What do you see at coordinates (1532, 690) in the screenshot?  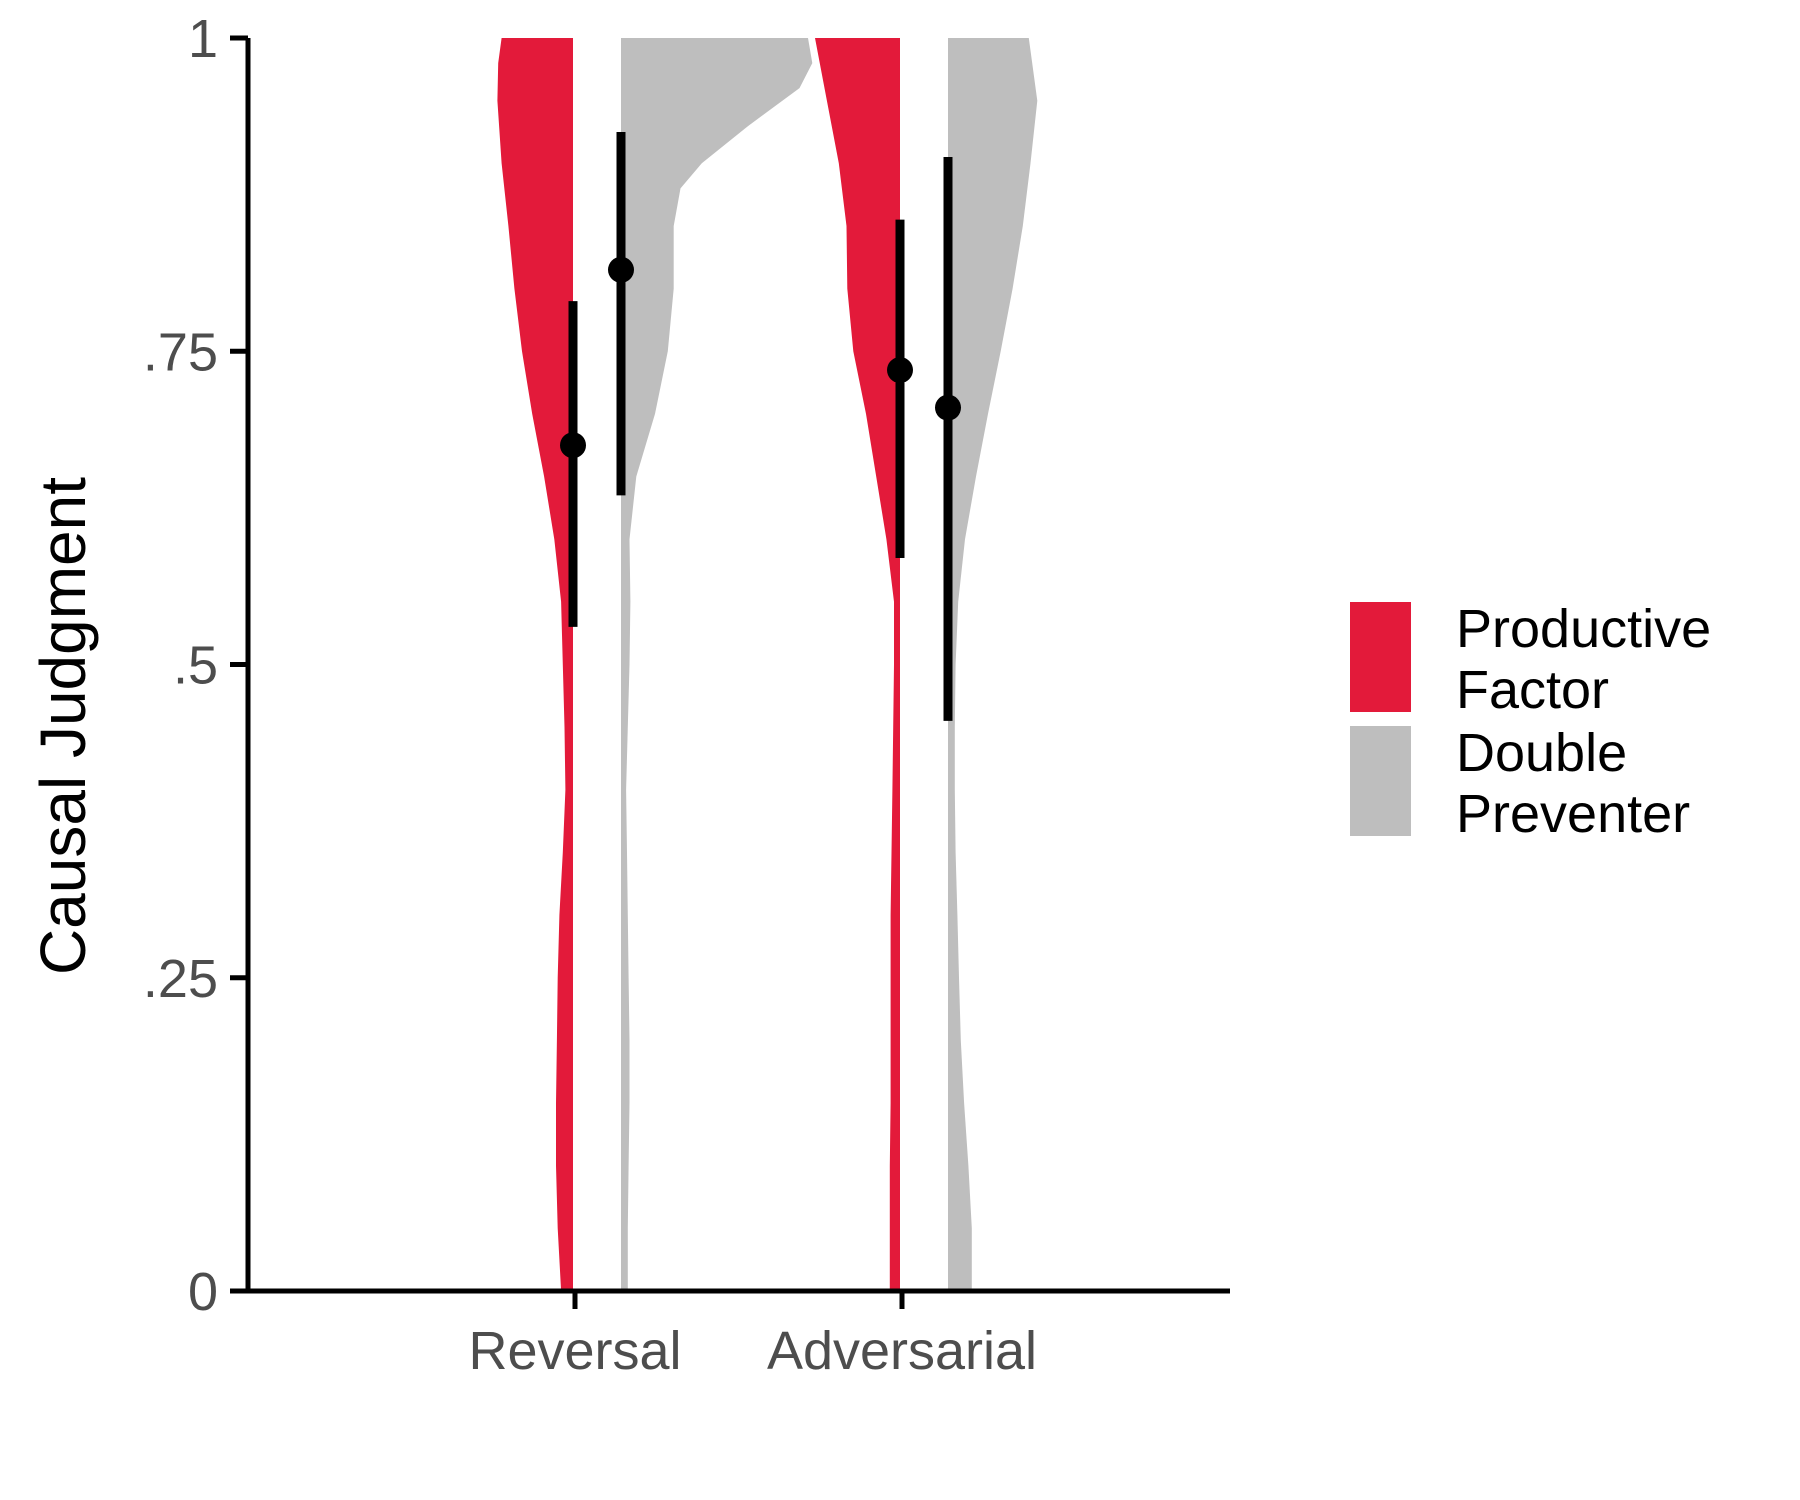 I see `legend-label-line: Factor` at bounding box center [1532, 690].